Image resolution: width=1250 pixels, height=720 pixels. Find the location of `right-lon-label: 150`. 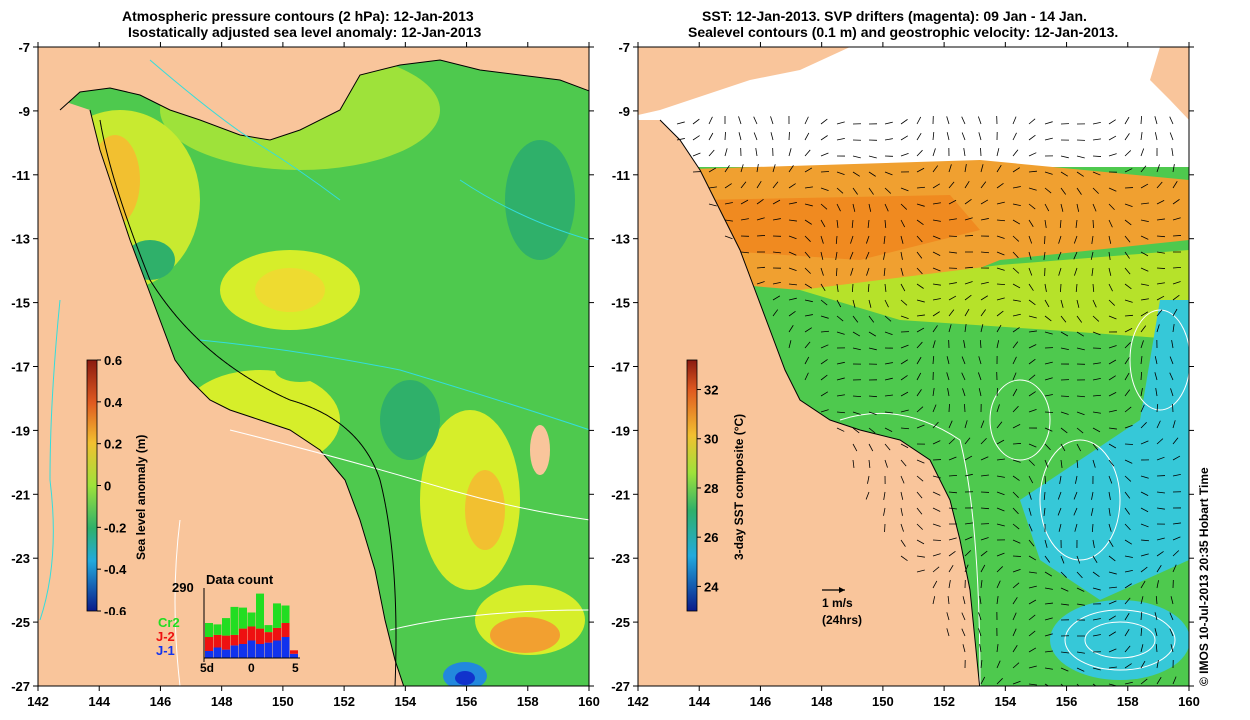

right-lon-label: 150 is located at coordinates (883, 701).